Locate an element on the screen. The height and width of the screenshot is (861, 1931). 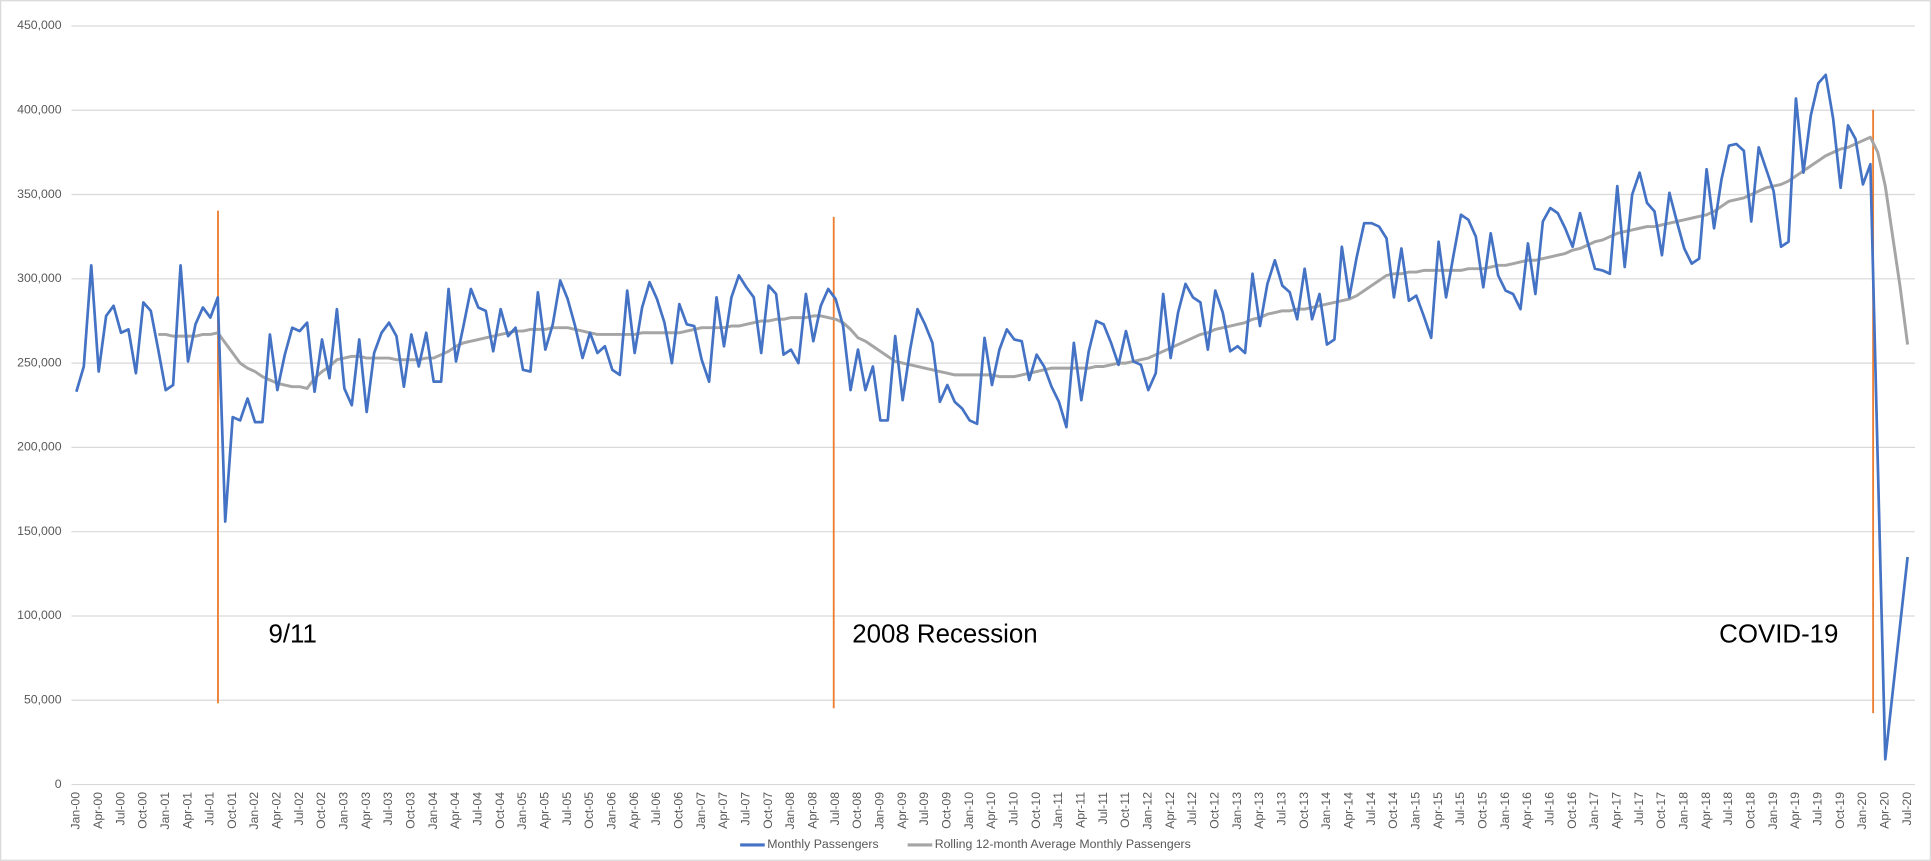
y-tick-label: 0 is located at coordinates (58, 784).